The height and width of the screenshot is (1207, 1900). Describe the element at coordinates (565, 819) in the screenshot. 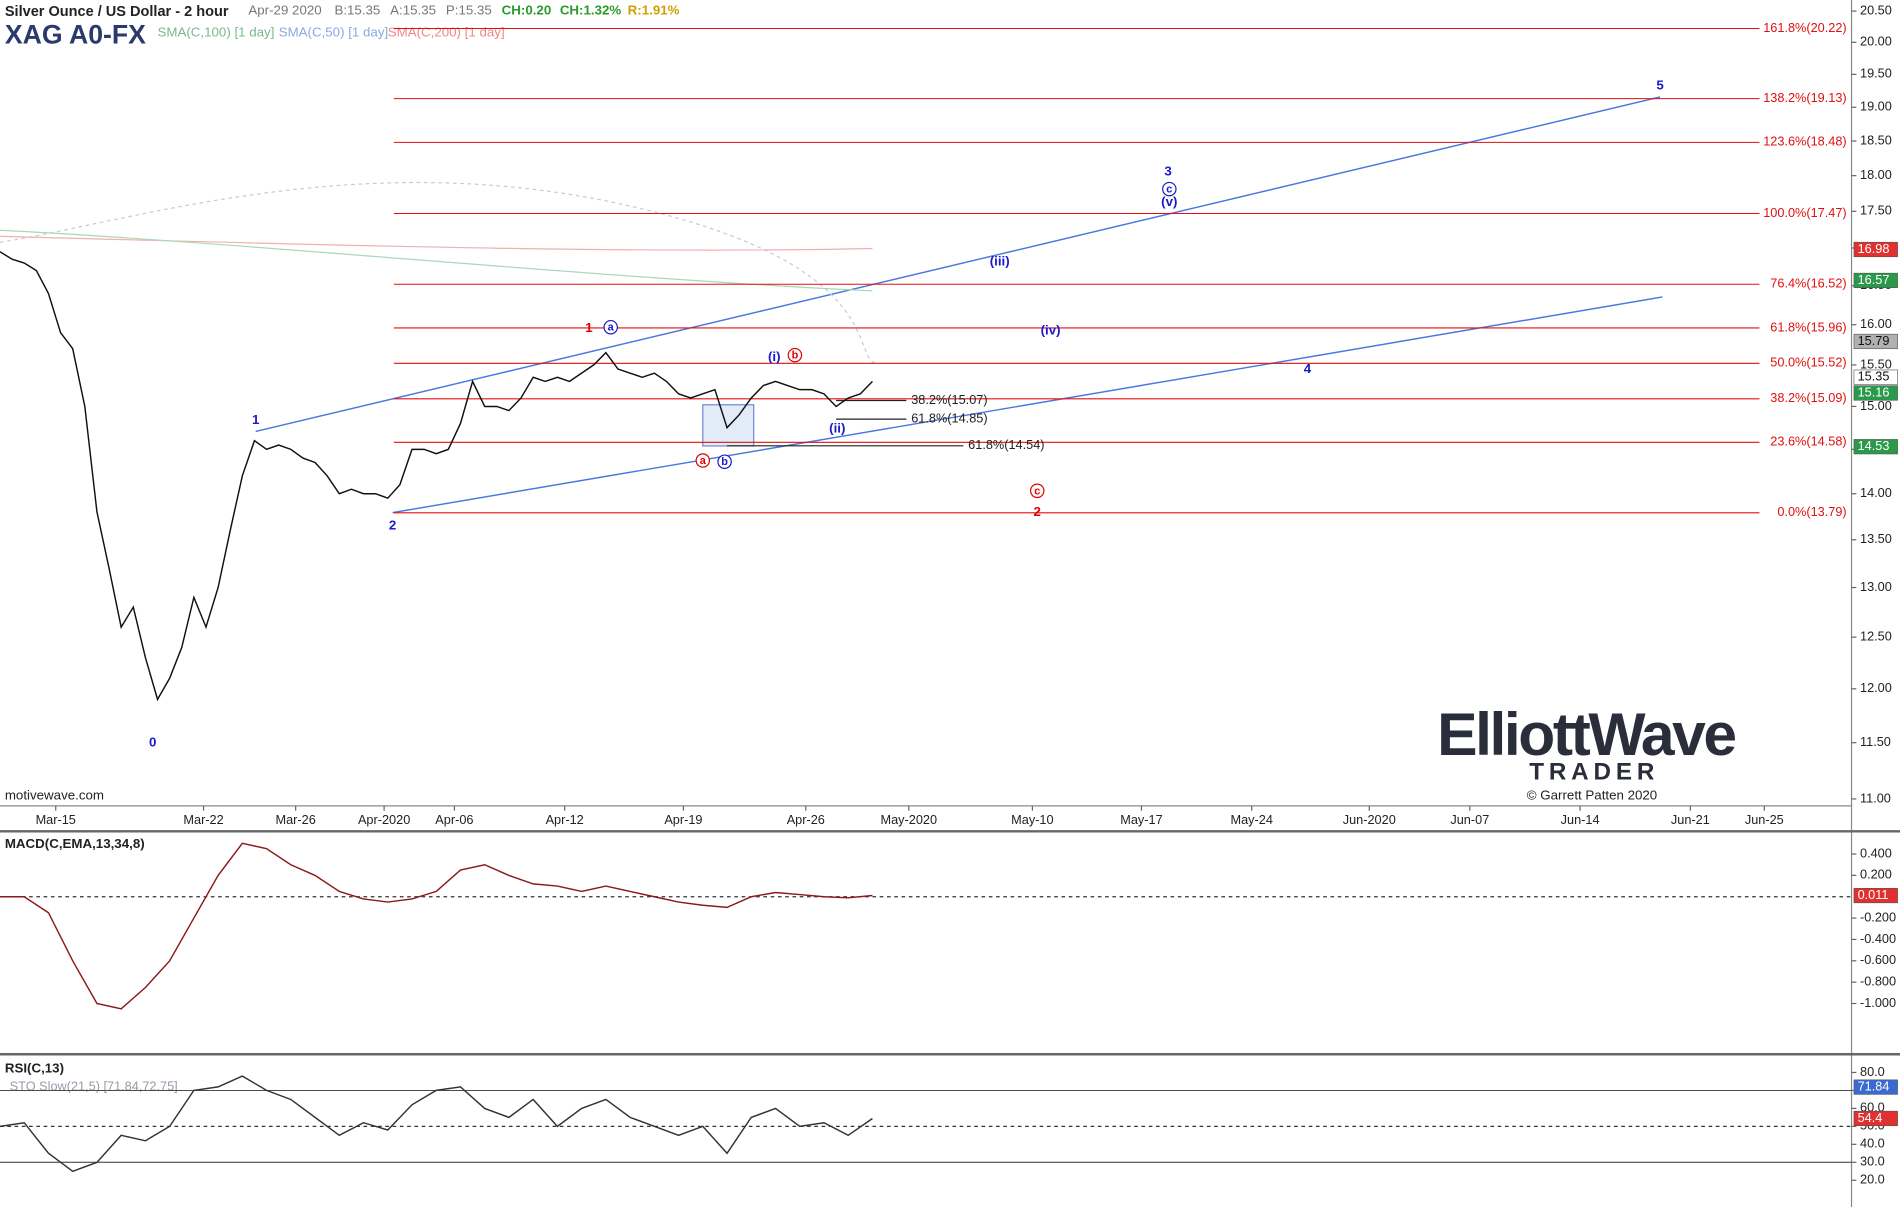

I see `x-tick-label: Apr-12` at that location.